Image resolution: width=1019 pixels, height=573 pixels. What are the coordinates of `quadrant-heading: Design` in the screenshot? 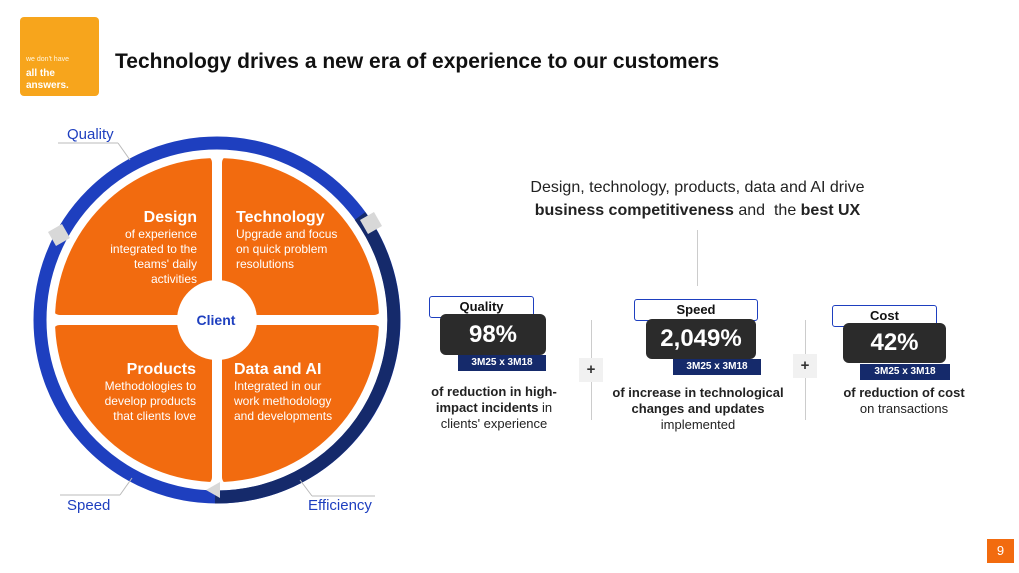 It's located at (170, 217).